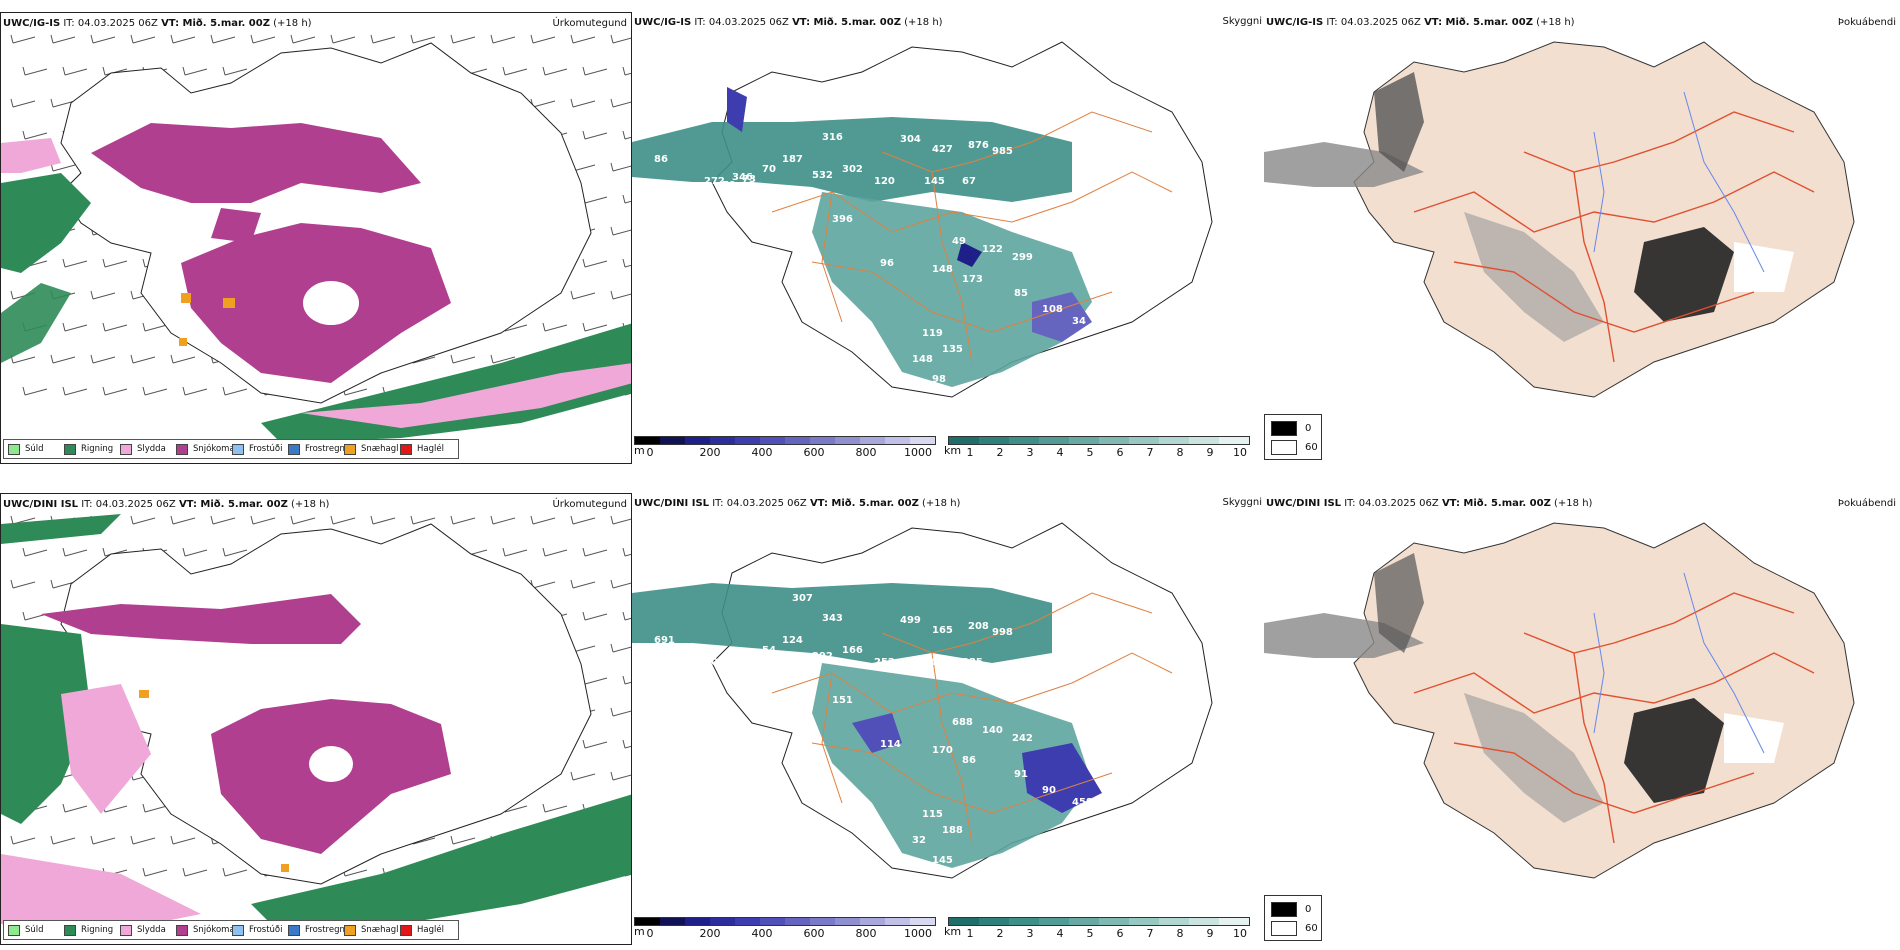 Image resolution: width=1900 pixels, height=950 pixels. I want to click on cloud-base-label: 179, so click(982, 870).